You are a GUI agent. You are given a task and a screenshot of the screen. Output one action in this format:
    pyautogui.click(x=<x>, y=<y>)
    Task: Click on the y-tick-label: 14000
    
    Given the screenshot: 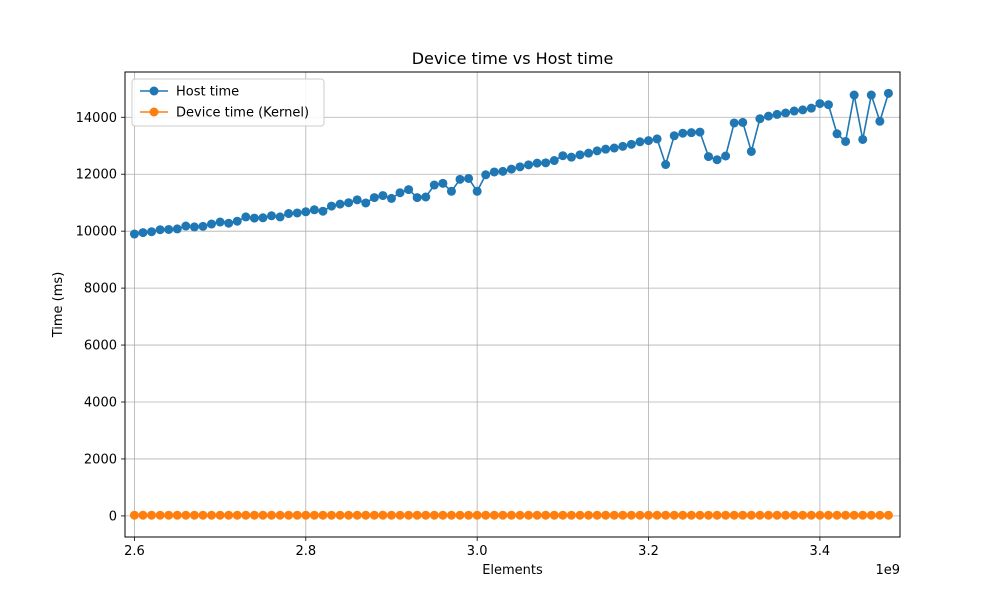 What is the action you would take?
    pyautogui.click(x=96, y=118)
    